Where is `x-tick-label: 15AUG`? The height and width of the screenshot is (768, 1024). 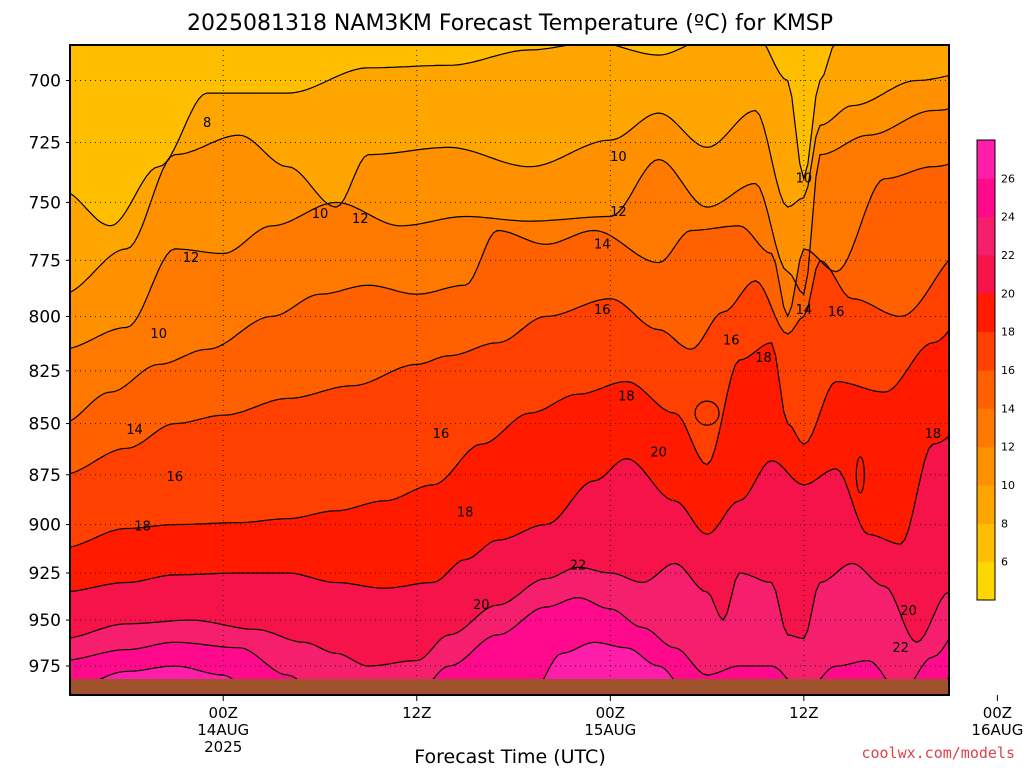
x-tick-label: 15AUG is located at coordinates (610, 730).